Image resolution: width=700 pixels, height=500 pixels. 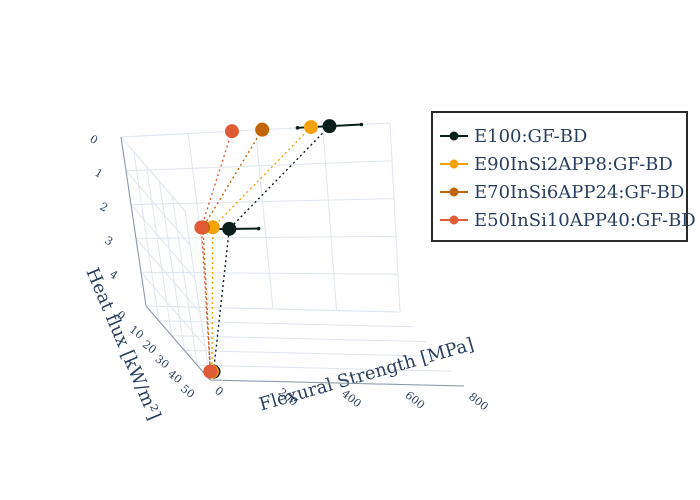 I want to click on legend-item: E50InSi10APP40:GF-BD, so click(x=568, y=220).